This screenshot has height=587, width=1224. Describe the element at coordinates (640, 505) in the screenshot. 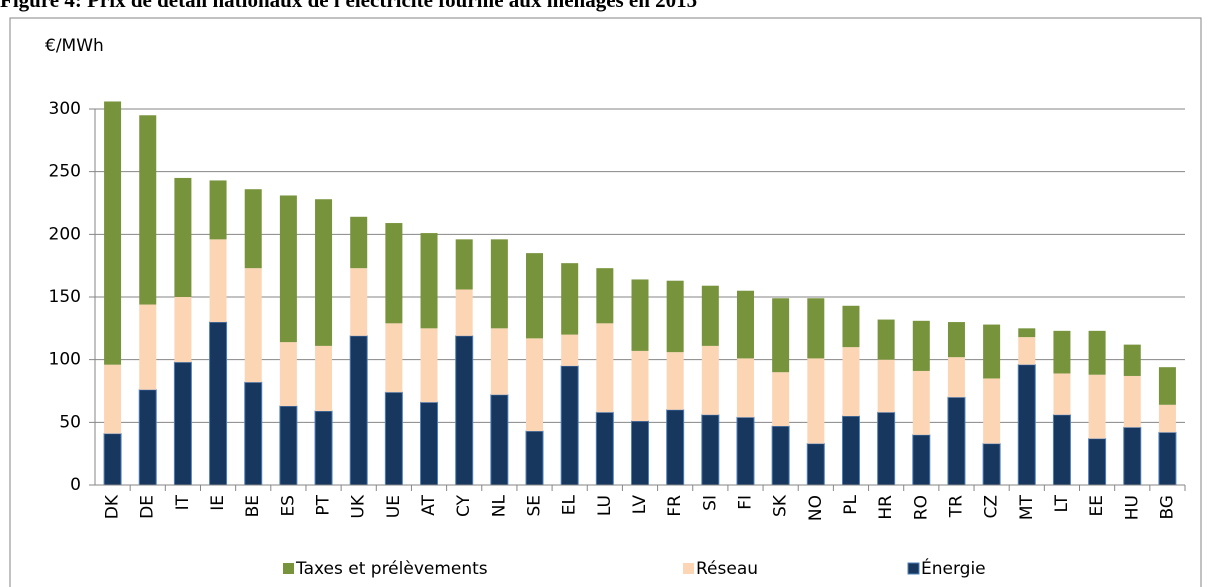

I see `x-tick-label: LV` at that location.